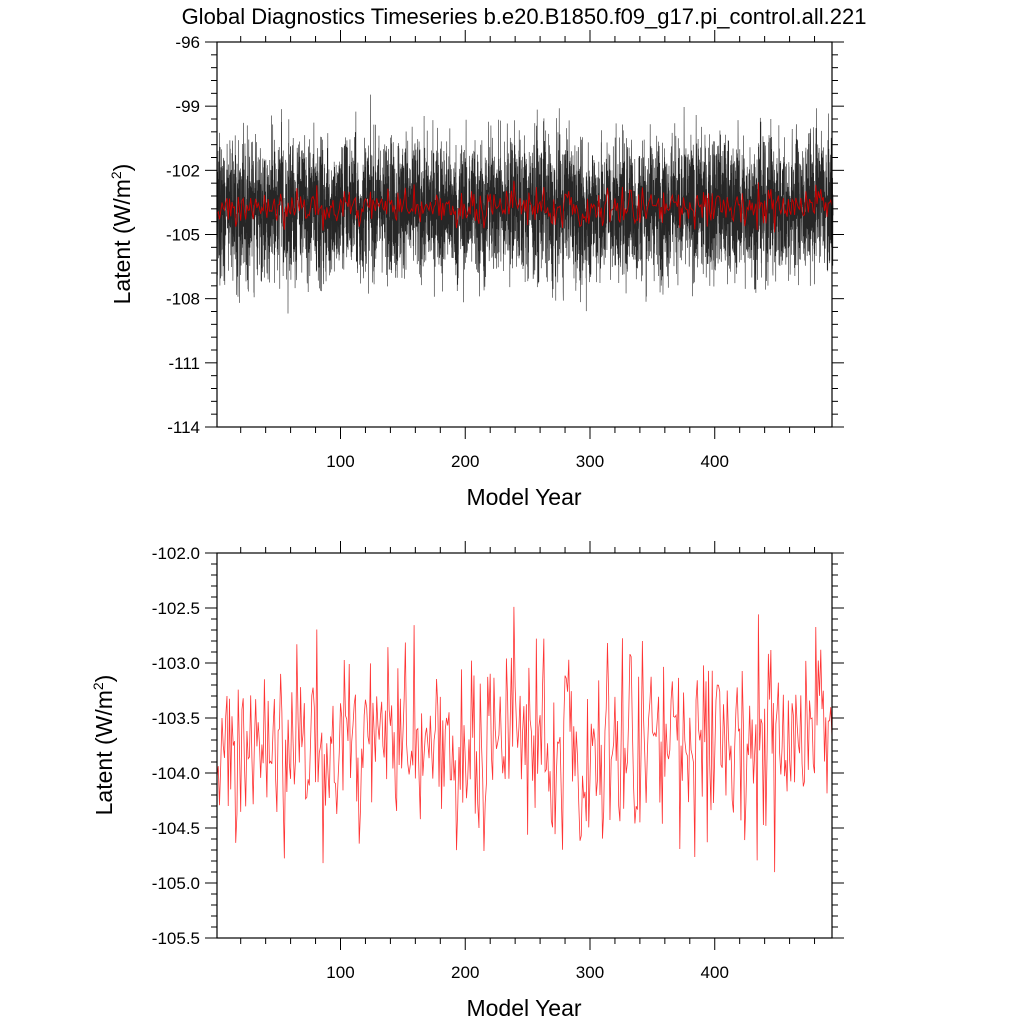 This screenshot has height=1024, width=1024. I want to click on series-line-monthly, so click(525, 204).